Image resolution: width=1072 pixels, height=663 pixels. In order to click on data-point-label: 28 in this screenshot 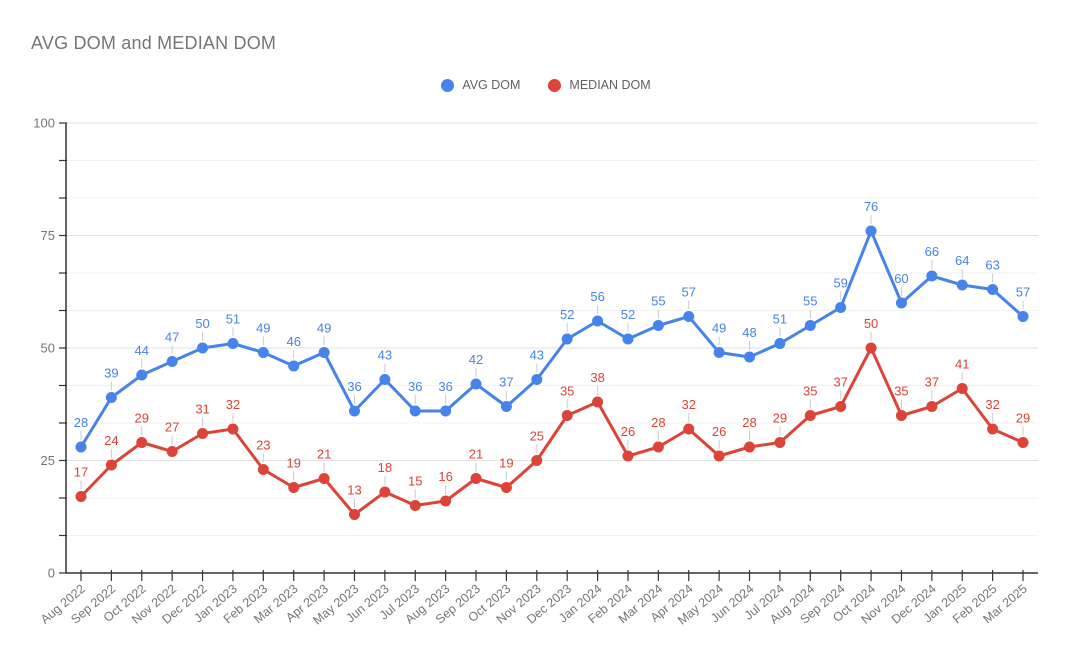, I will do `click(81, 422)`.